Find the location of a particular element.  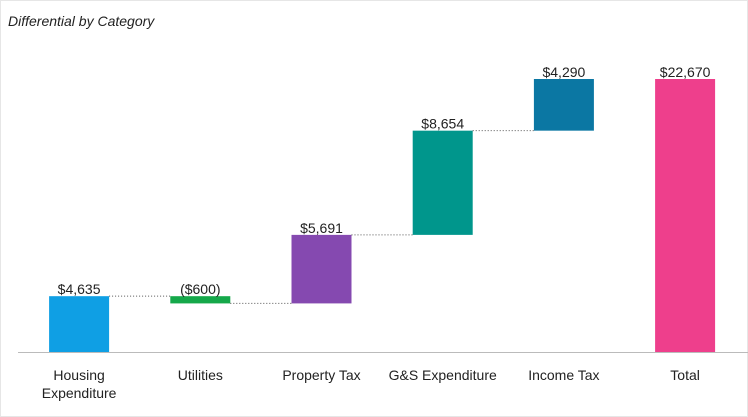

value-label: $8,654 is located at coordinates (442, 124).